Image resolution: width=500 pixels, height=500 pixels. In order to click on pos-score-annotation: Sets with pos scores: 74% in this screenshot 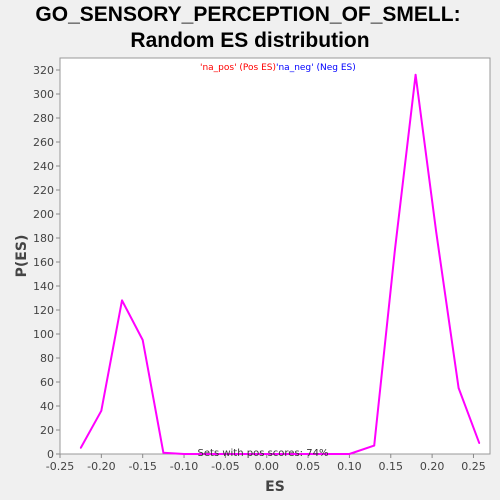, I will do `click(263, 453)`.